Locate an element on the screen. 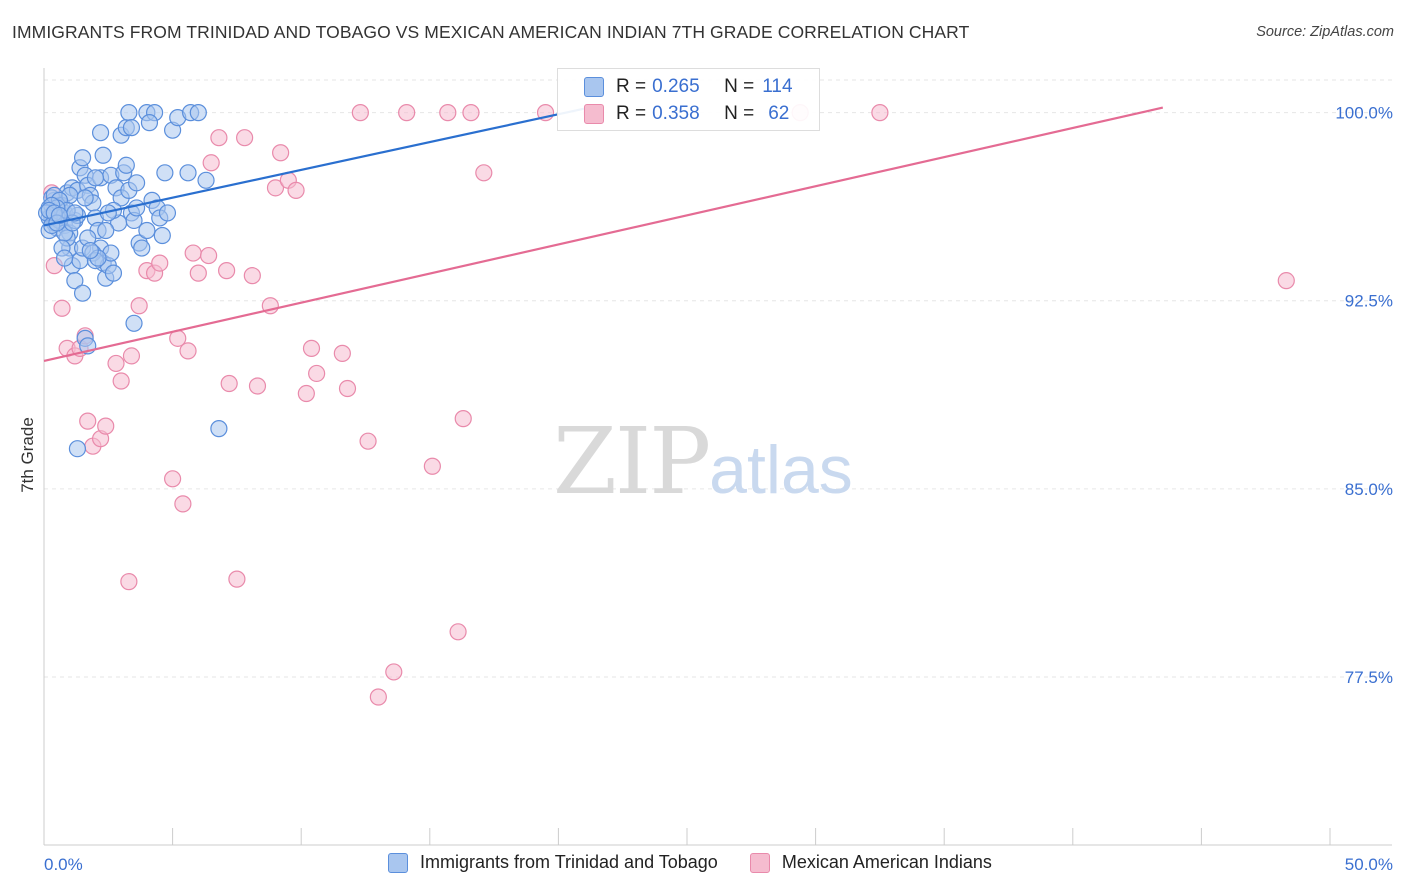 This screenshot has height=892, width=1406. y-tick-label: 92.5% is located at coordinates (1369, 301).